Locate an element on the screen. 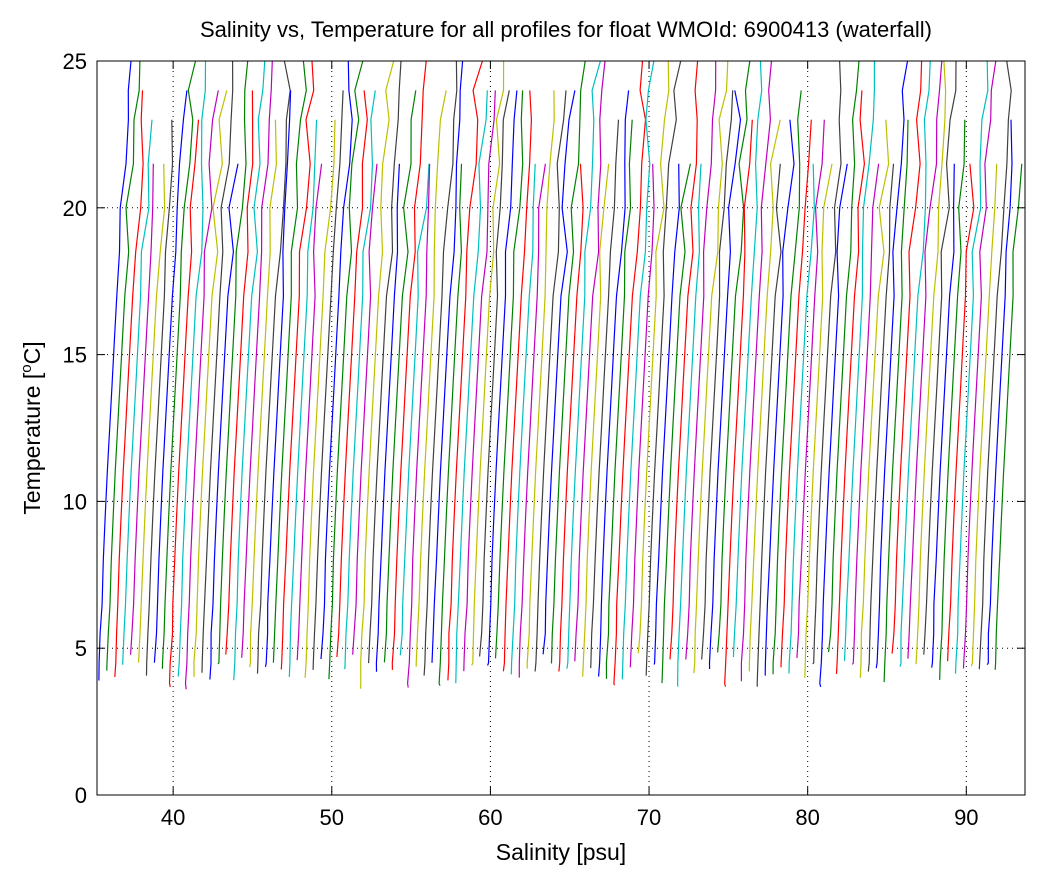 Image resolution: width=1054 pixels, height=871 pixels. y-tick-label: 15 is located at coordinates (75, 355).